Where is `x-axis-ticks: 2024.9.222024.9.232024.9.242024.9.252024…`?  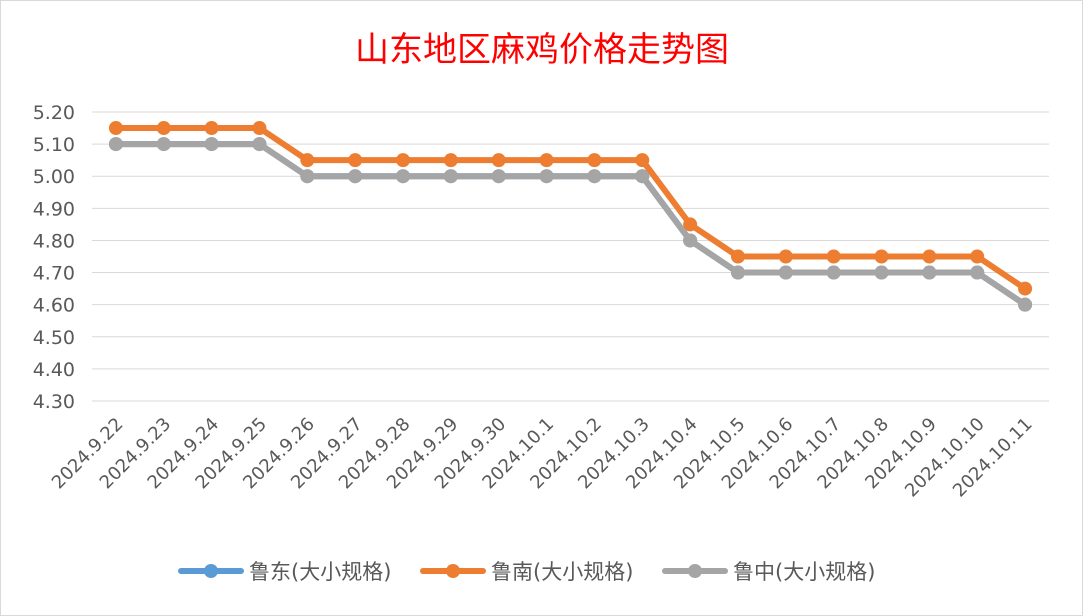 x-axis-ticks: 2024.9.222024.9.232024.9.242024.9.252024… is located at coordinates (542, 458).